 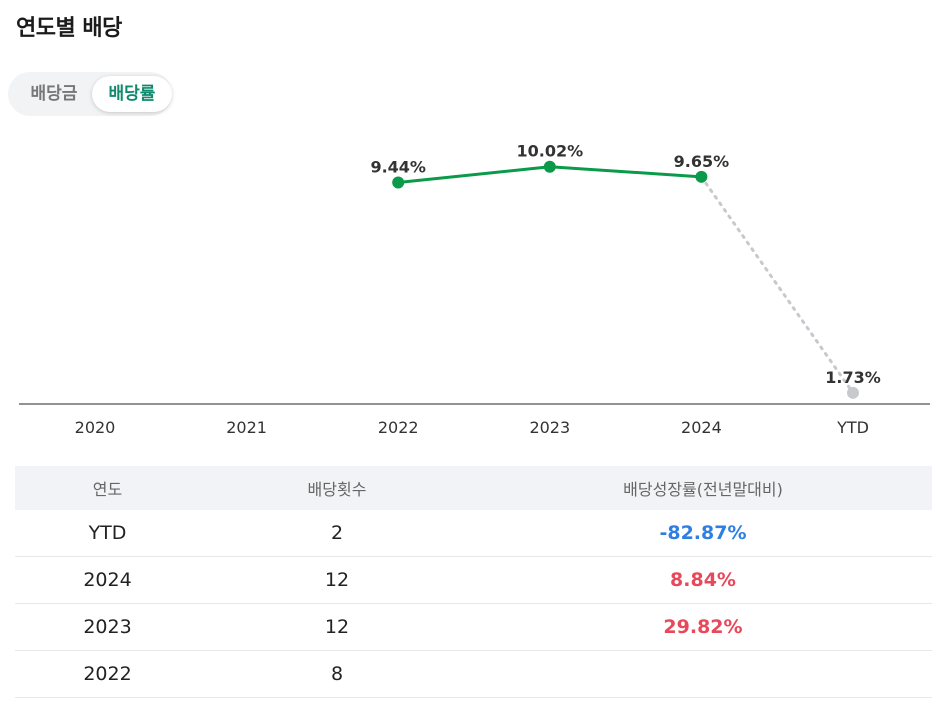 I want to click on data-label: 9.65%, so click(x=702, y=161).